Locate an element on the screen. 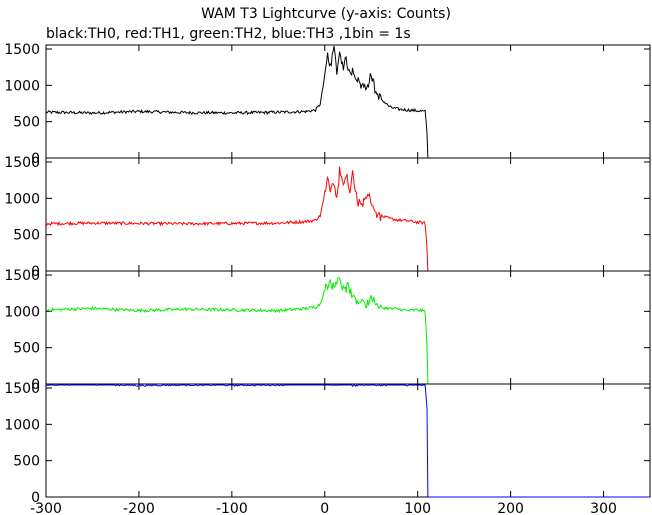 The image size is (652, 515). x-tick-label: -100 is located at coordinates (232, 508).